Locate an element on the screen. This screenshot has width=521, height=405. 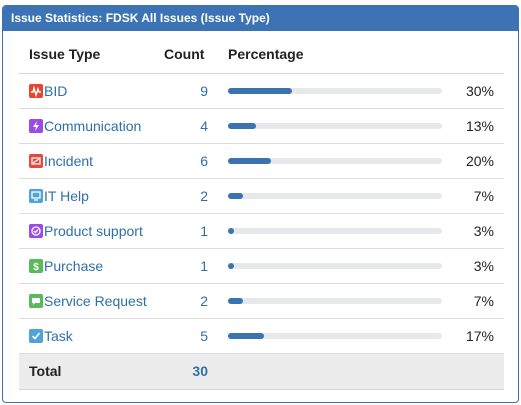
issue-type-link: BID is located at coordinates (56, 90).